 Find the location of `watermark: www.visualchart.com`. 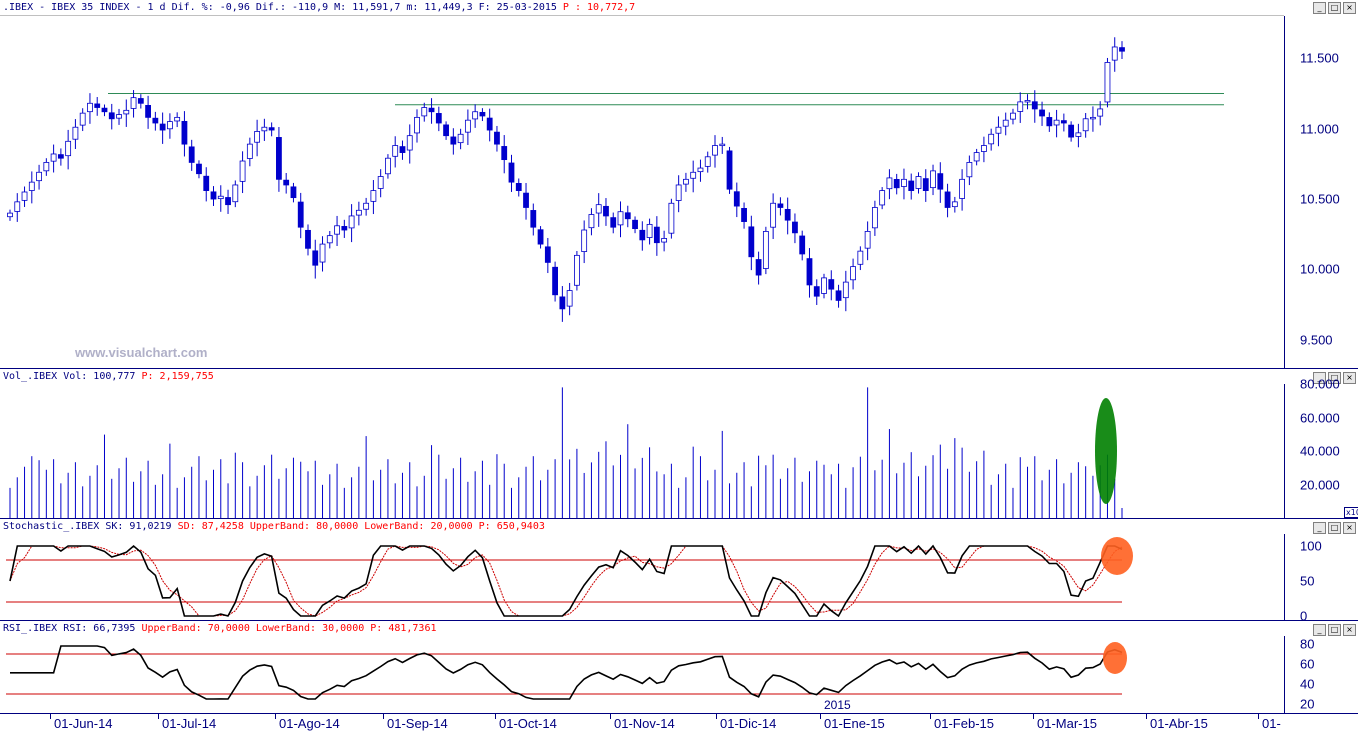

watermark: www.visualchart.com is located at coordinates (141, 352).